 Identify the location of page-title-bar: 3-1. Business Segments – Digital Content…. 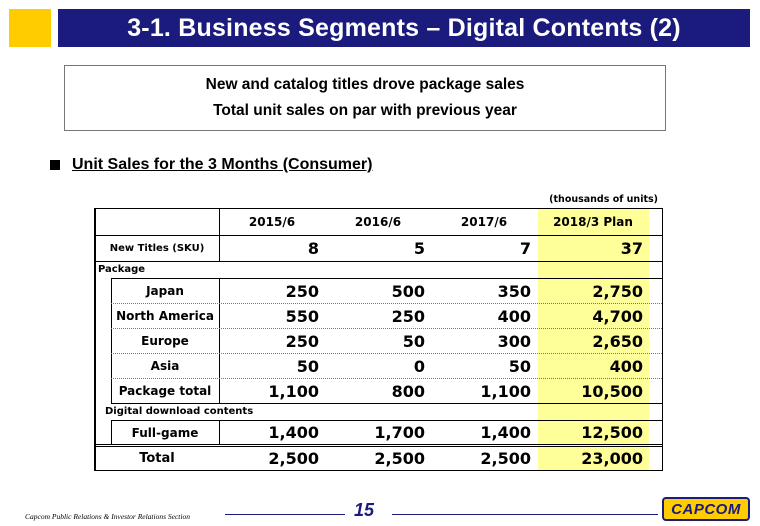
(404, 28).